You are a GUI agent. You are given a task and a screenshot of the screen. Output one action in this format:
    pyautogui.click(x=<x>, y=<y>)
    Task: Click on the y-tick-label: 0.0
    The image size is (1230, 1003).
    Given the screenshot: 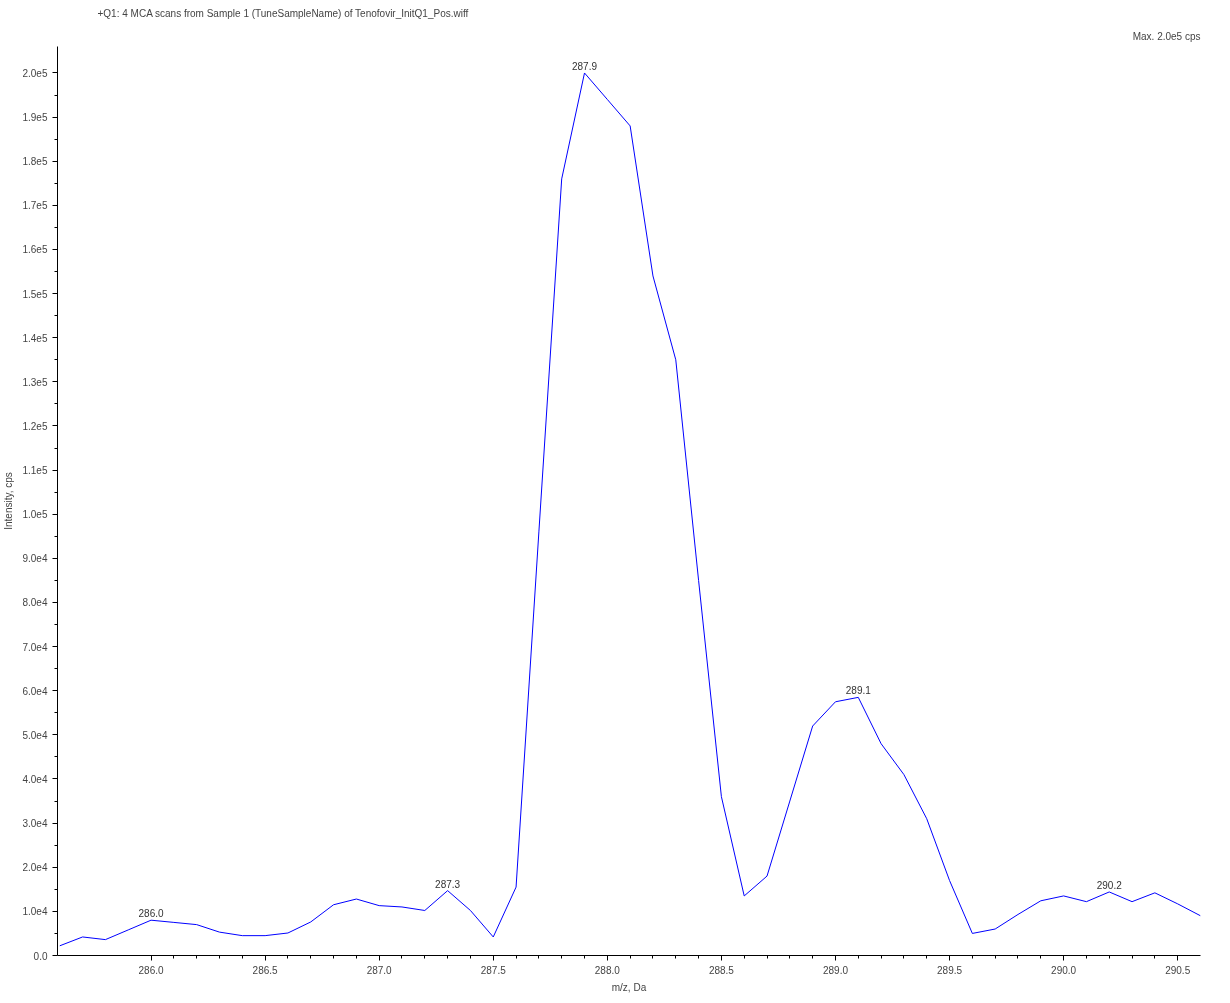 What is the action you would take?
    pyautogui.click(x=40, y=956)
    